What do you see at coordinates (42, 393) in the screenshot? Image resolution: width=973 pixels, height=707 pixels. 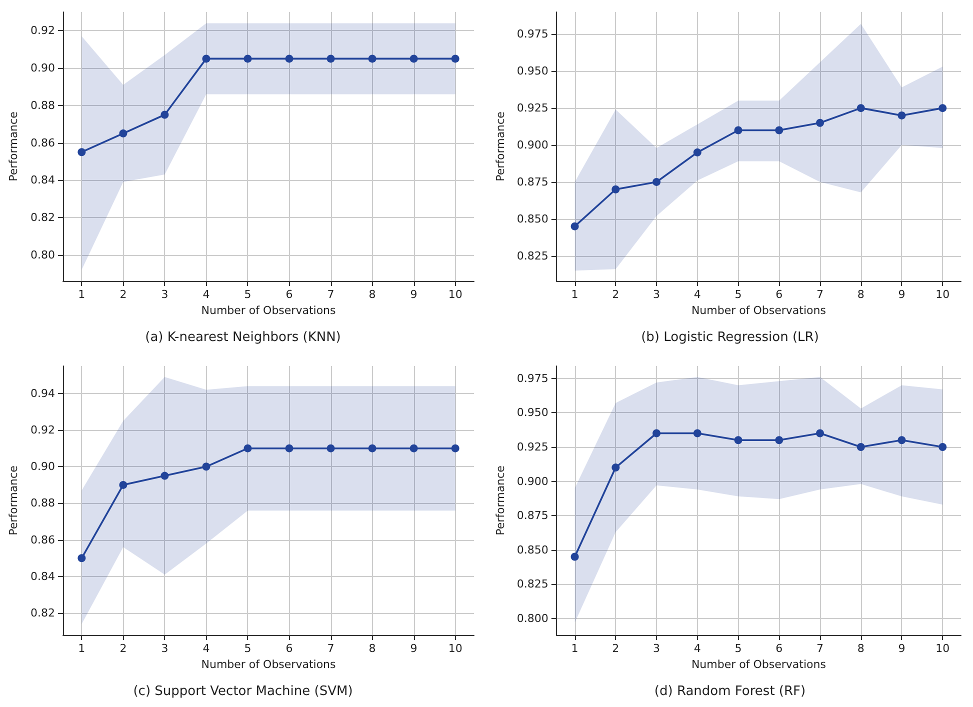 I see `y-tick-label: 0.94` at bounding box center [42, 393].